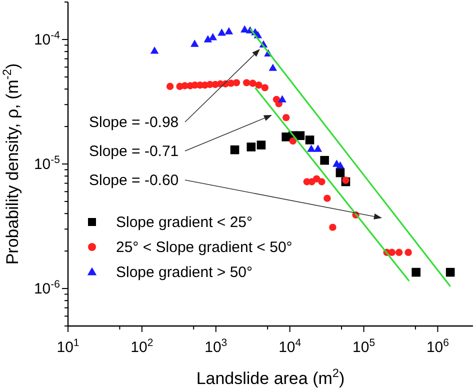 This screenshot has width=474, height=392. I want to click on annotation: Slope = -0.71, so click(134, 151).